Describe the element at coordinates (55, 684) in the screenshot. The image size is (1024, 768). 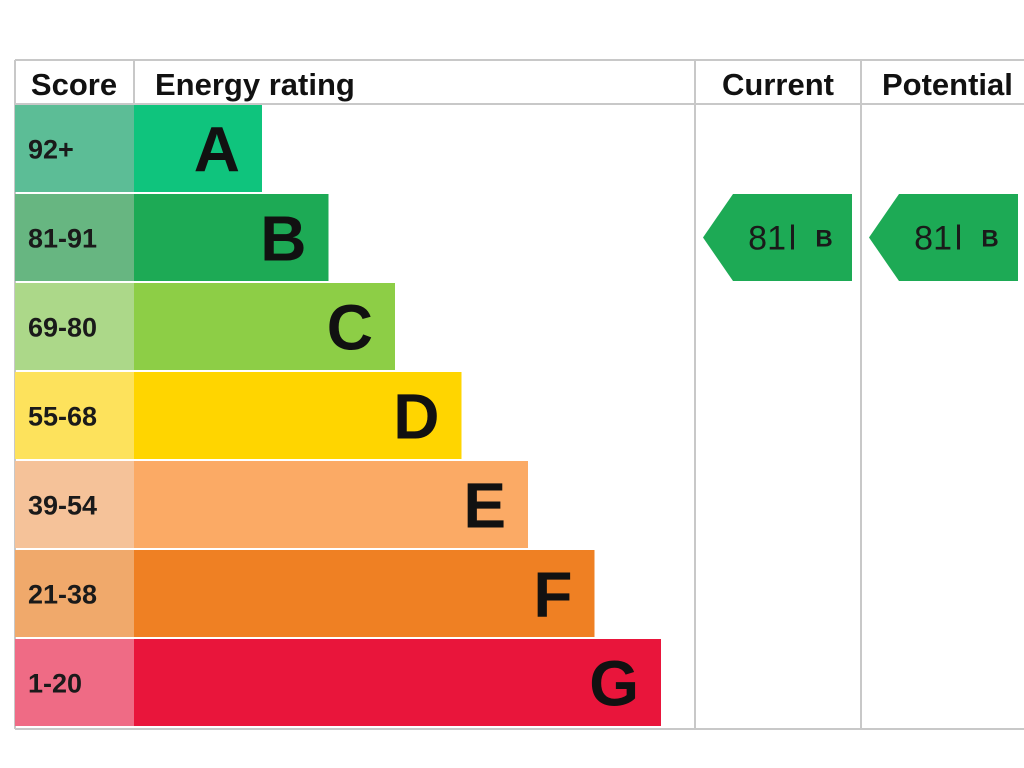
I see `score-range-label: 1-20` at that location.